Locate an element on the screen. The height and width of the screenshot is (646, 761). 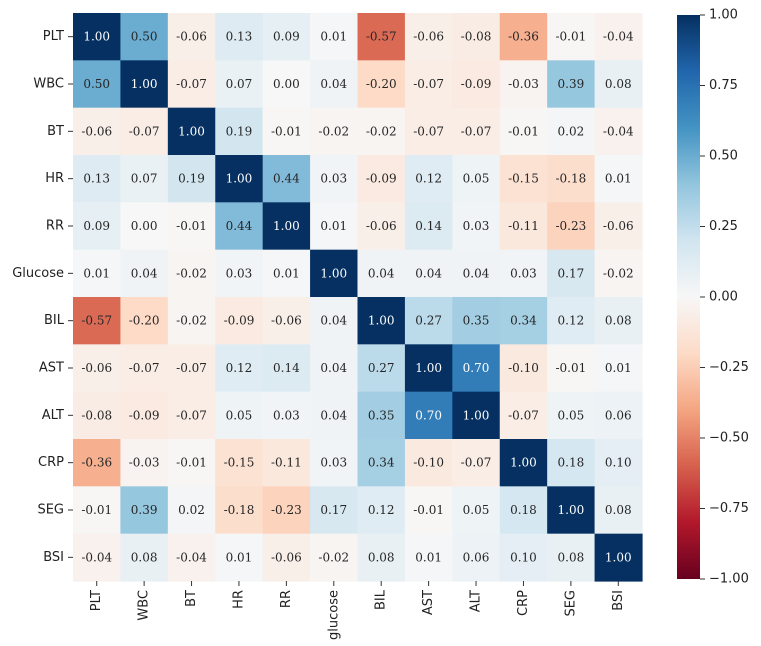
heatmap-cell-crp-bt is located at coordinates (191, 463).